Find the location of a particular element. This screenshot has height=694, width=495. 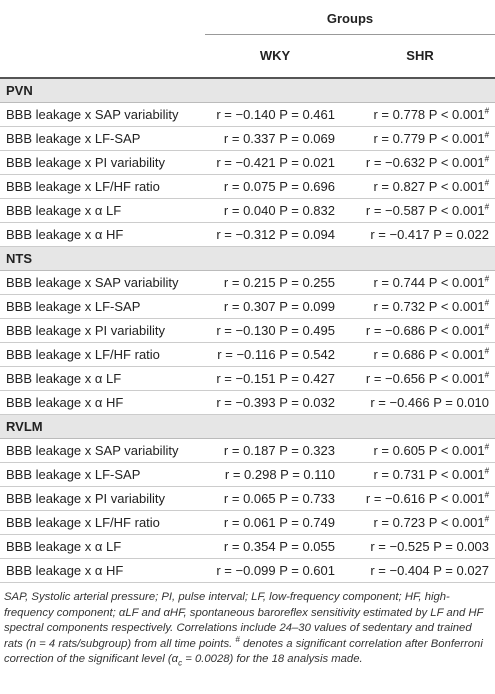

cell-text: r = −0.130 P = 0.495 is located at coordinates (275, 330).